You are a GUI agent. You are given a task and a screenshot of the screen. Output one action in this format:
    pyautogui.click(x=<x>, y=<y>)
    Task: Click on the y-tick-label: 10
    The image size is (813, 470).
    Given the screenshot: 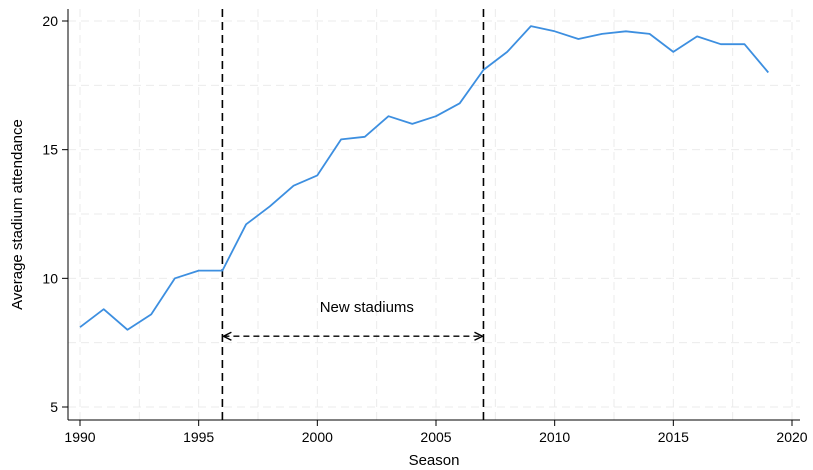 What is the action you would take?
    pyautogui.click(x=50, y=278)
    